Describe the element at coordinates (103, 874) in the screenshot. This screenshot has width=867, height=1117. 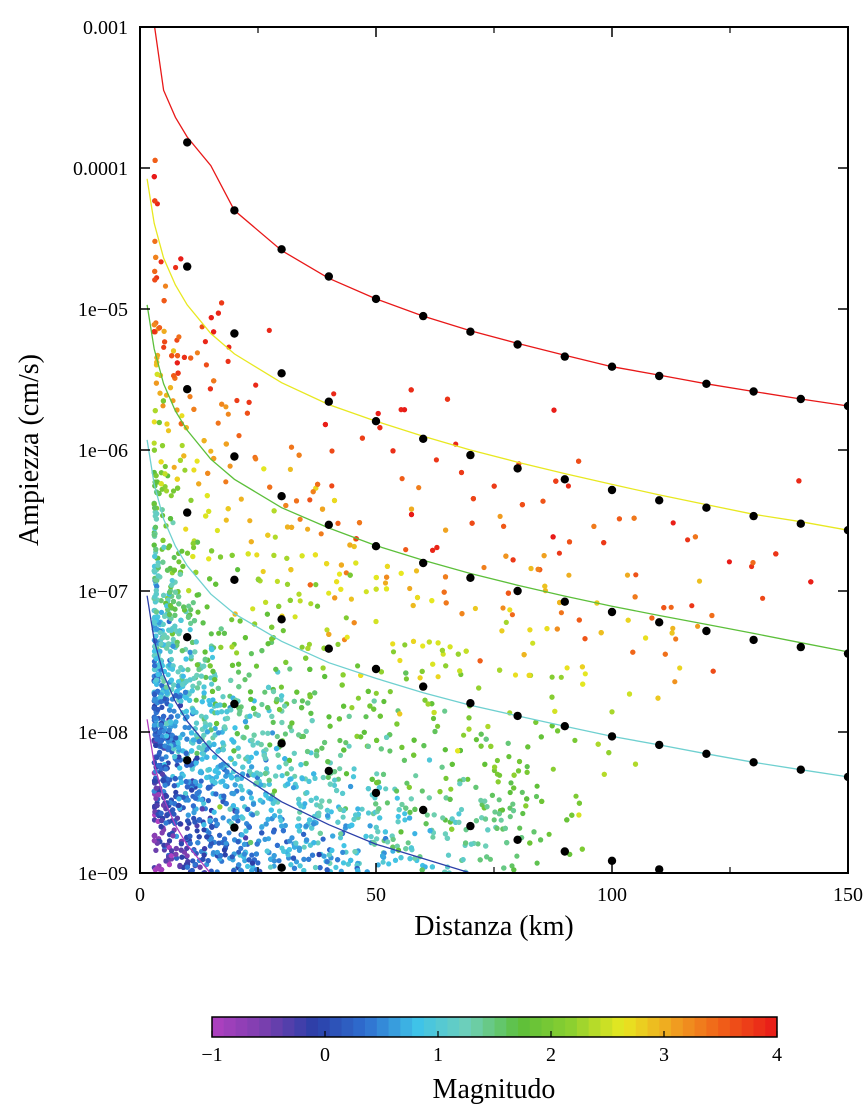
I see `y-tick-label: 1e−09` at that location.